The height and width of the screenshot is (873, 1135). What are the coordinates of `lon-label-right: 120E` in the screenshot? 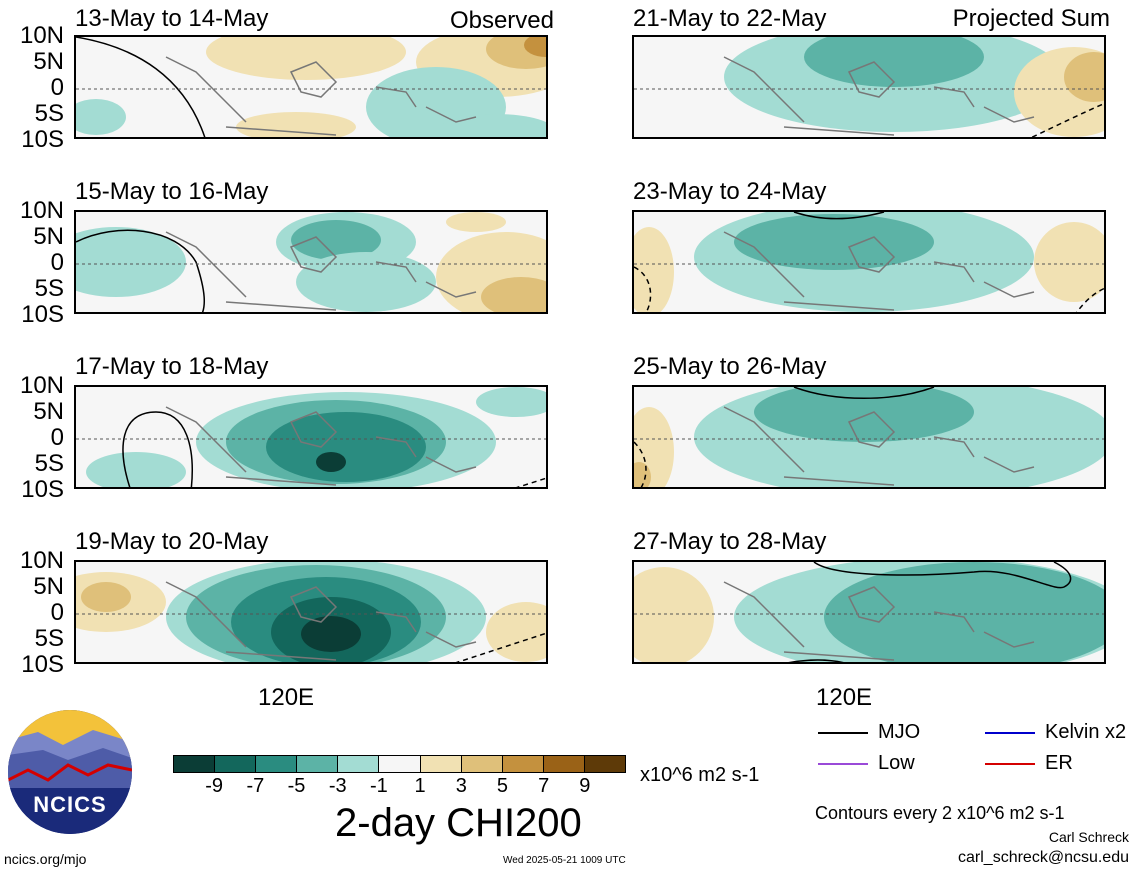 It's located at (844, 697).